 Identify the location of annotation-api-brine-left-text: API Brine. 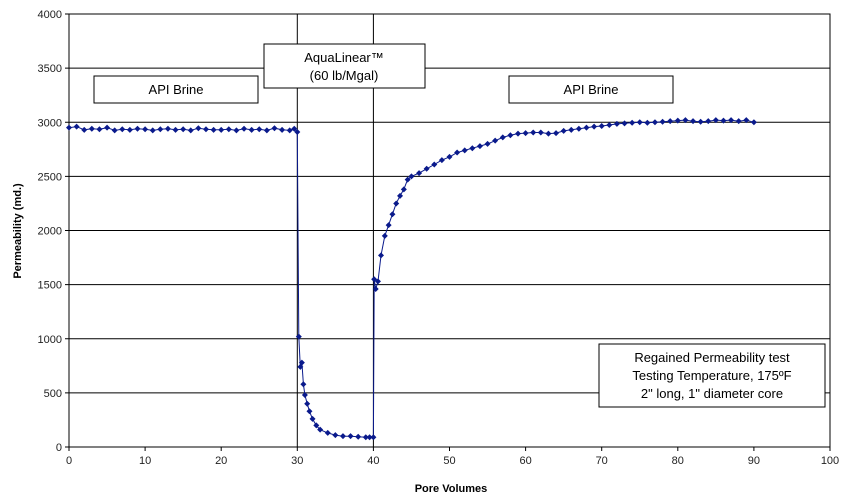
(176, 89).